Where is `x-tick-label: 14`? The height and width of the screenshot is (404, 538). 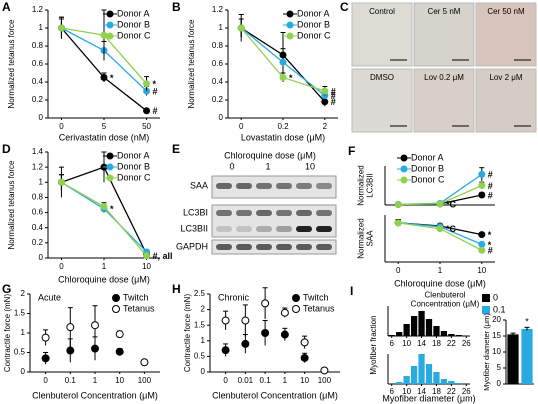 x-tick-label: 14 is located at coordinates (421, 391).